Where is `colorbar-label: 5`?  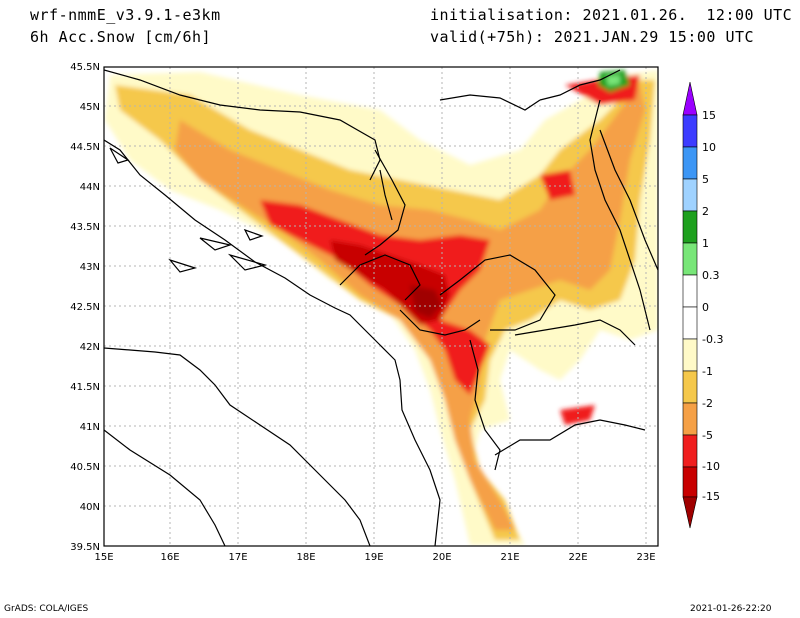 colorbar-label: 5 is located at coordinates (705, 179).